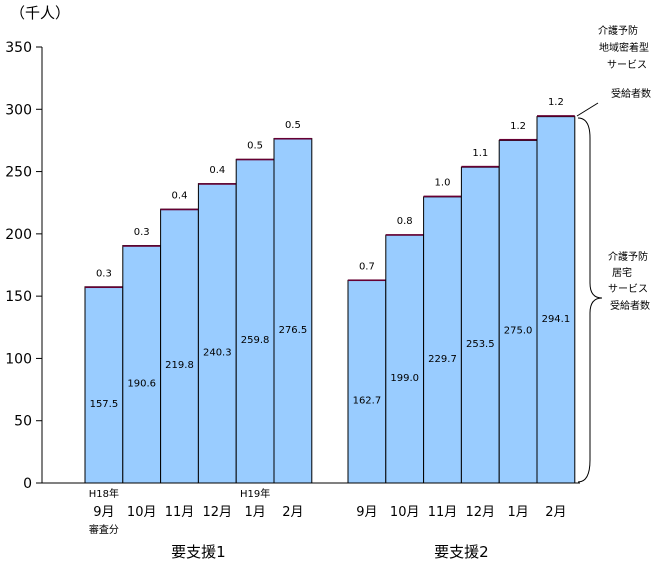 Image resolution: width=662 pixels, height=563 pixels. Describe the element at coordinates (480, 153) in the screenshot. I see `data-label-top: 1.1` at that location.